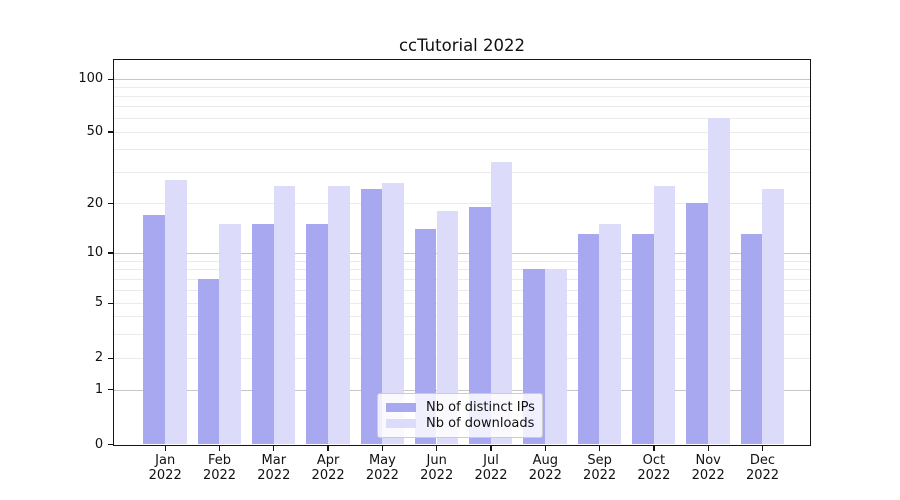  What do you see at coordinates (436, 460) in the screenshot?
I see `month-label: Jun` at bounding box center [436, 460].